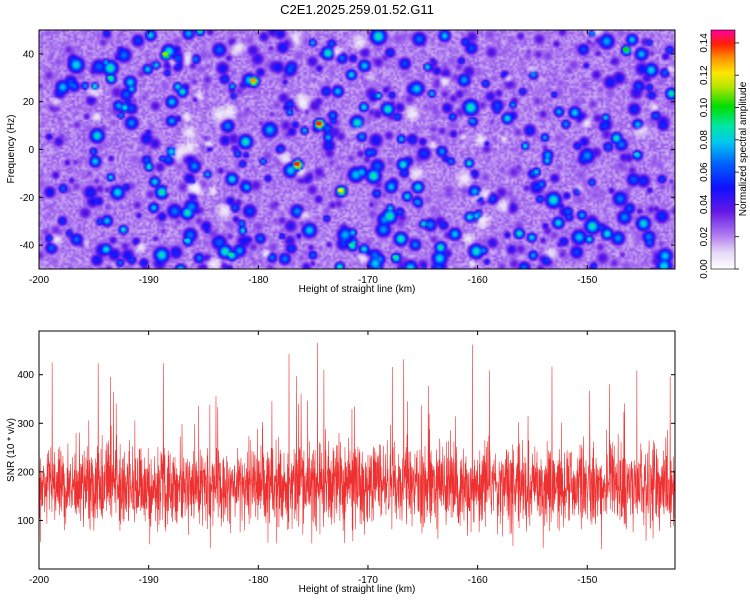 The height and width of the screenshot is (600, 750). I want to click on y-tick-label: 400, so click(25, 375).